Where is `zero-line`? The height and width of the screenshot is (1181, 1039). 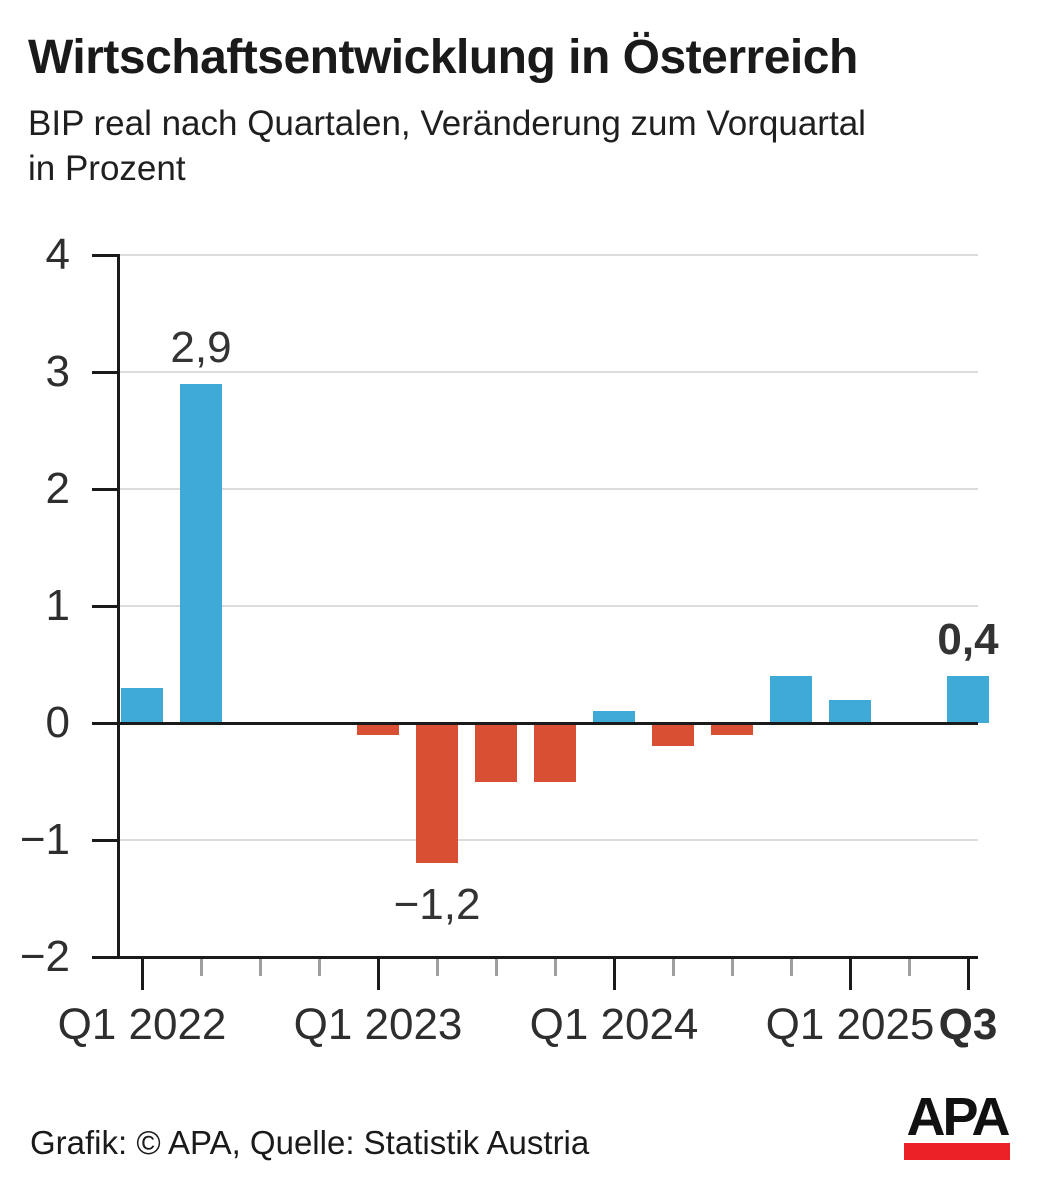 zero-line is located at coordinates (549, 723).